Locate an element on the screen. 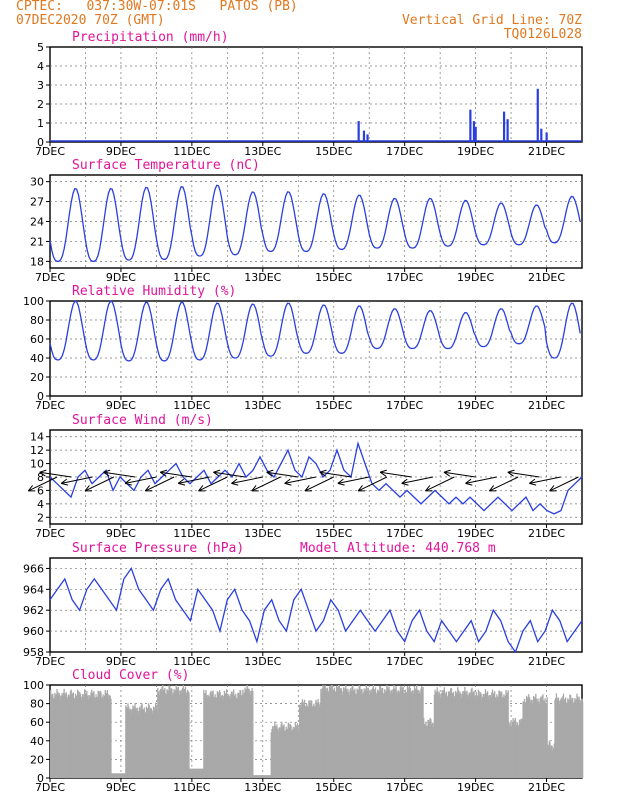 Image resolution: width=618 pixels, height=800 pixels. y-tick-label: 2 is located at coordinates (40, 104).